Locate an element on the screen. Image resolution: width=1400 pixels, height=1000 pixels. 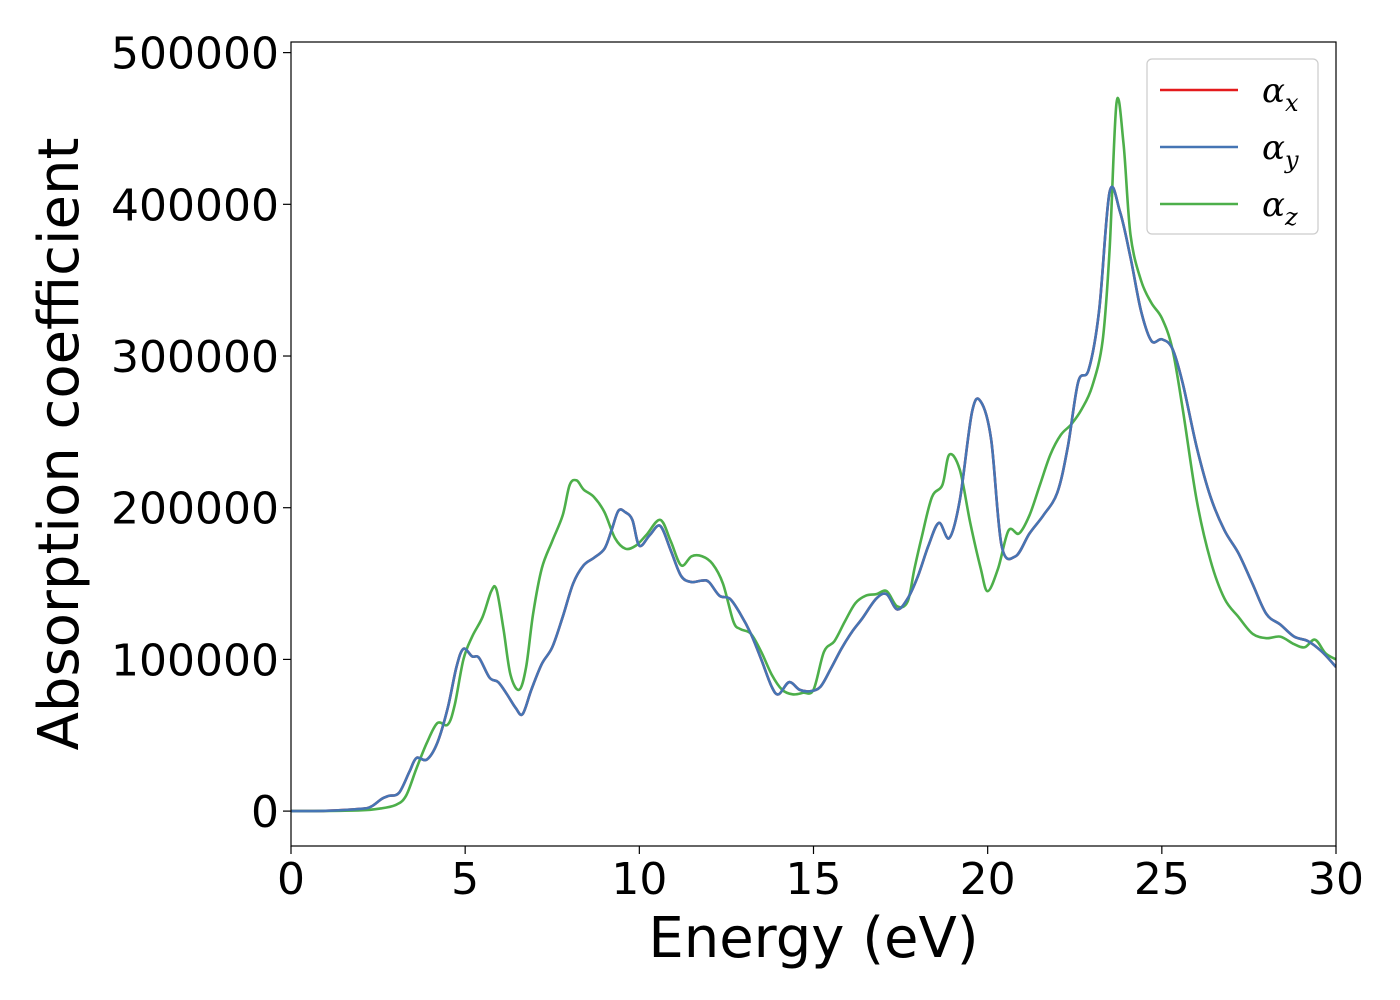
x-tick-label: 0 is located at coordinates (291, 879).